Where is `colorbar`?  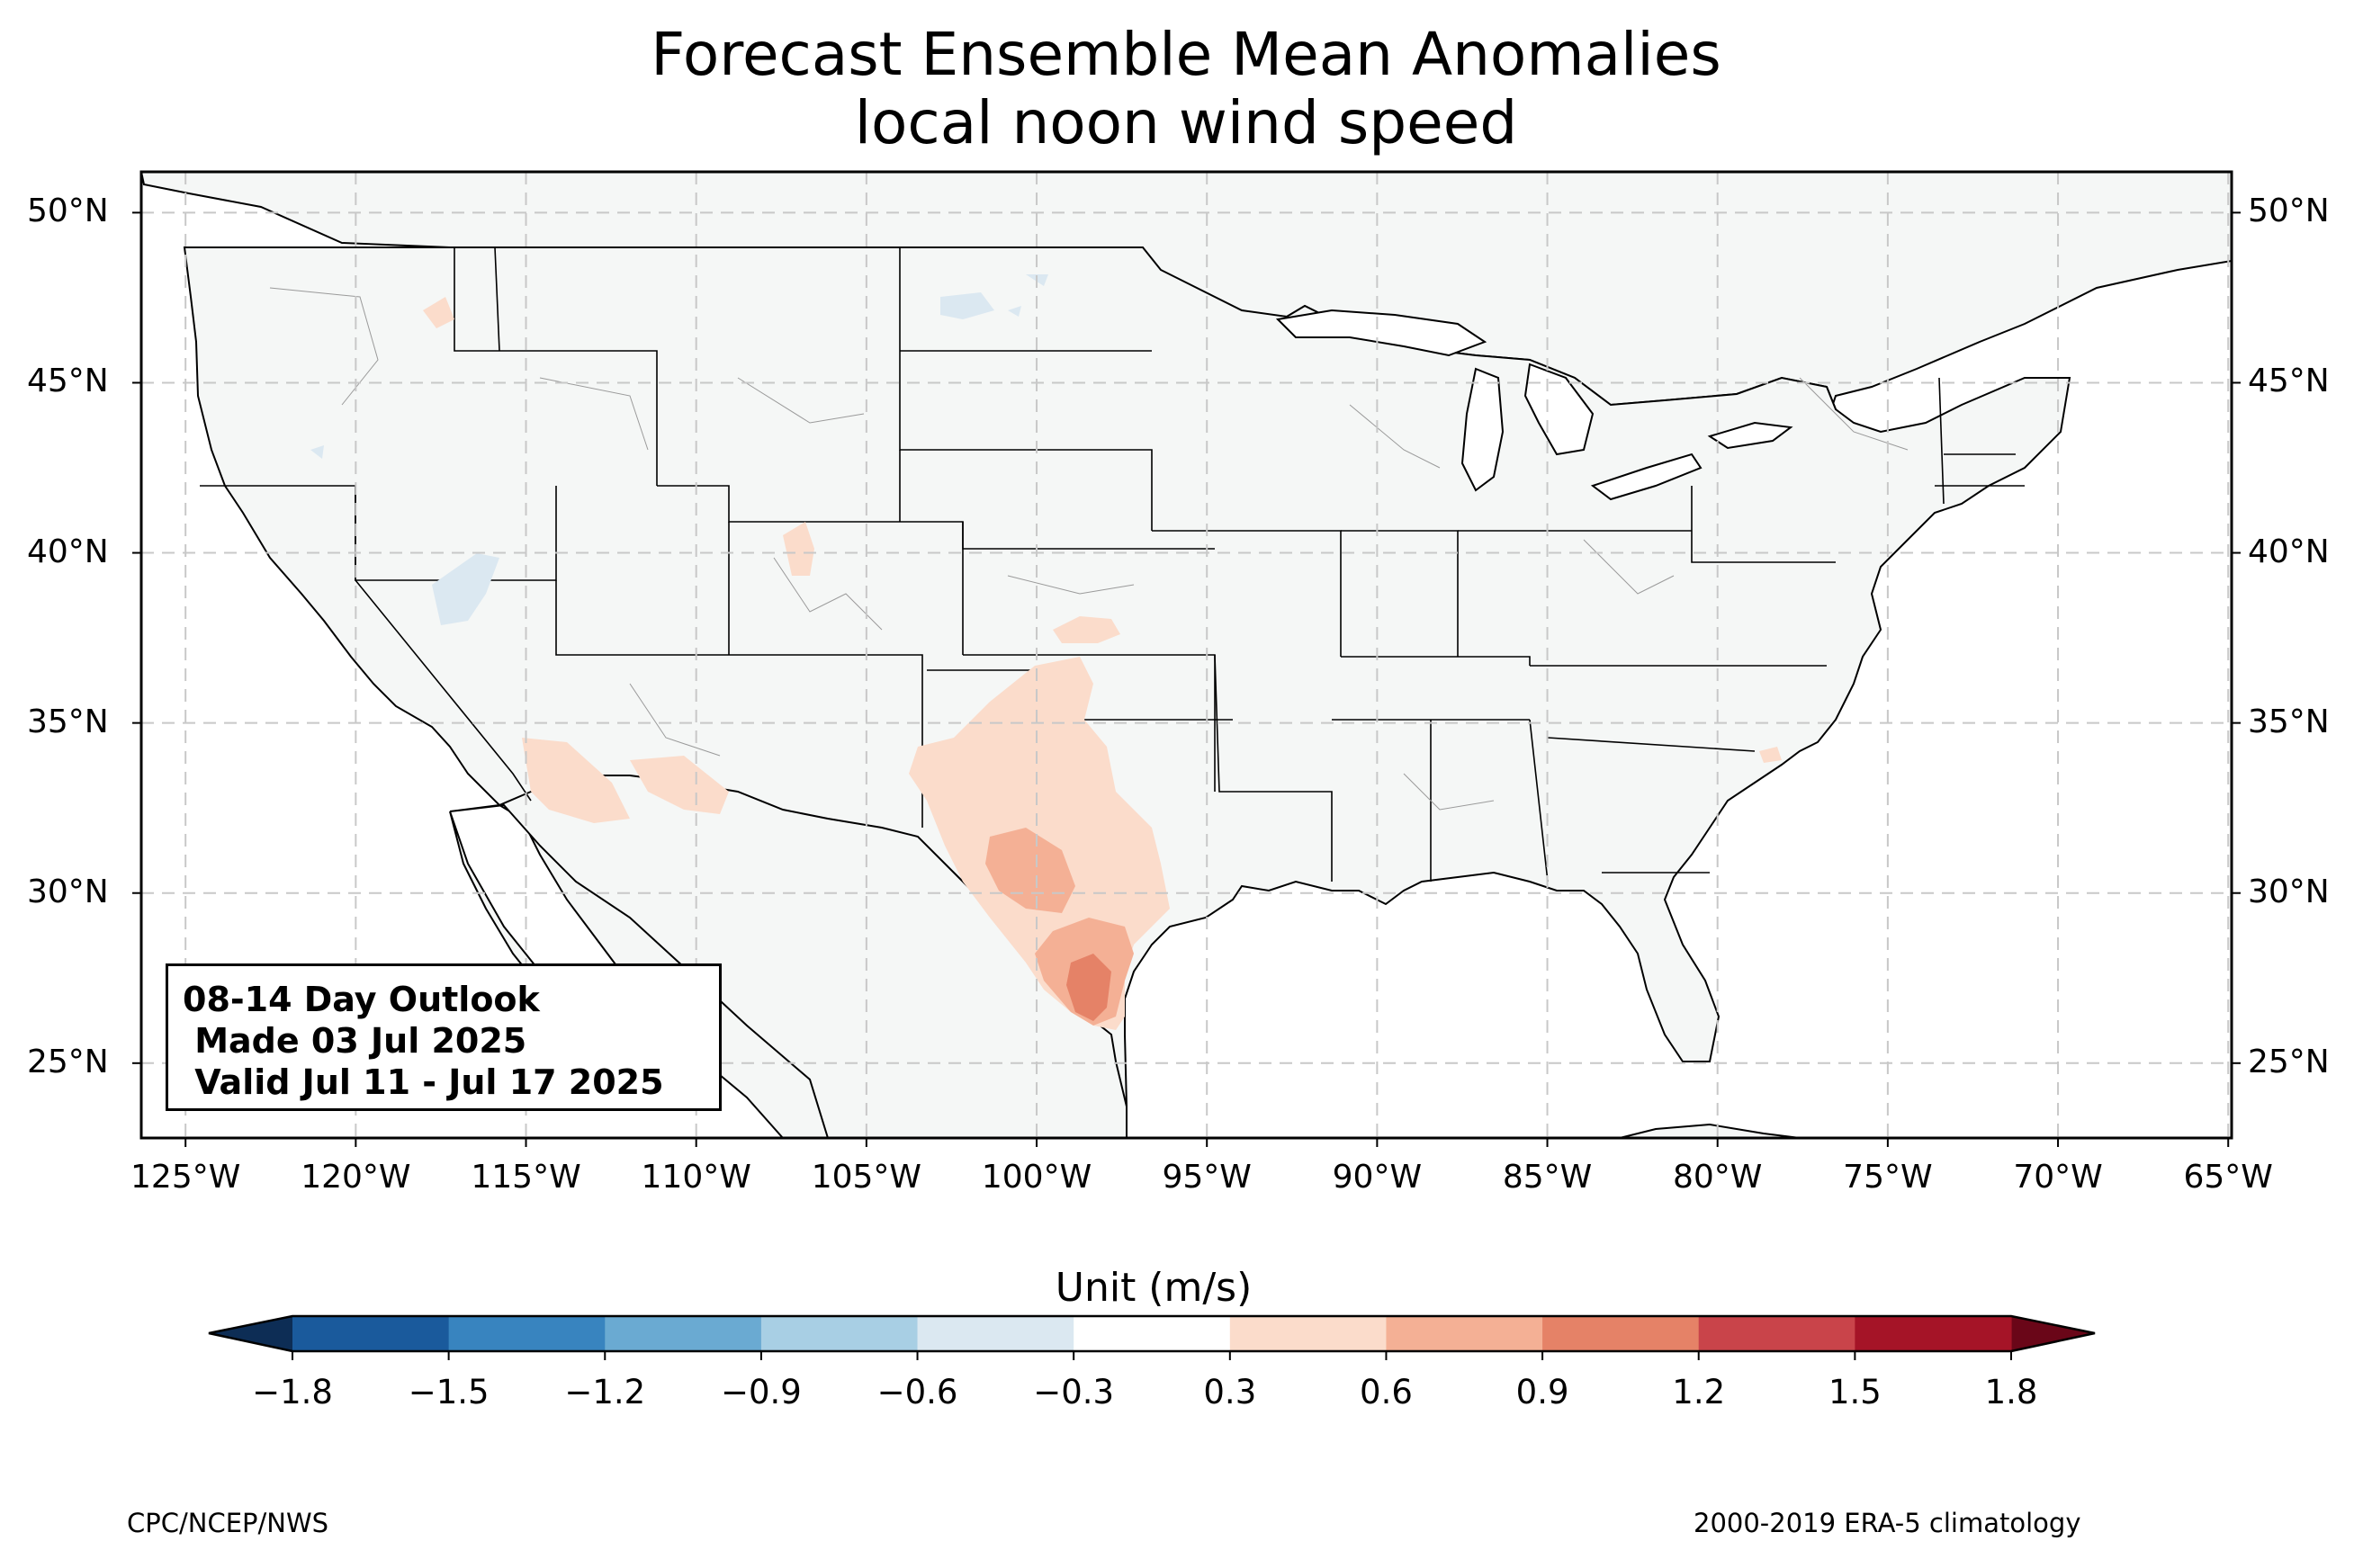
colorbar is located at coordinates (1152, 1337).